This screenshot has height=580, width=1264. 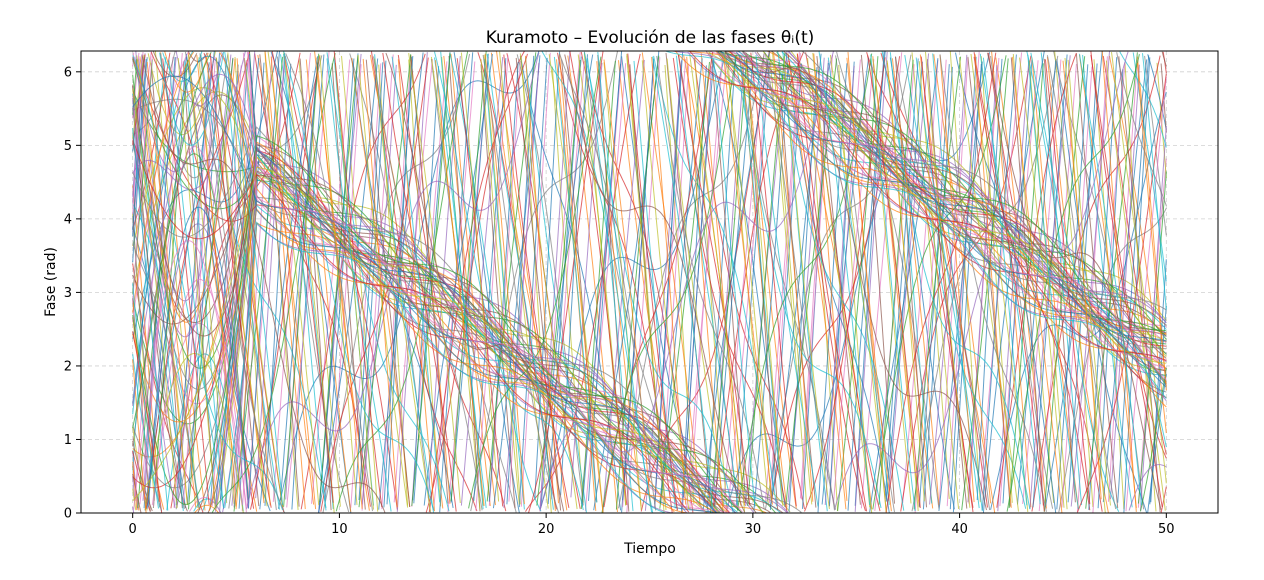 What do you see at coordinates (650, 38) in the screenshot?
I see `chart-title: Kuramoto – Evolución de las fases θᵢ(t)` at bounding box center [650, 38].